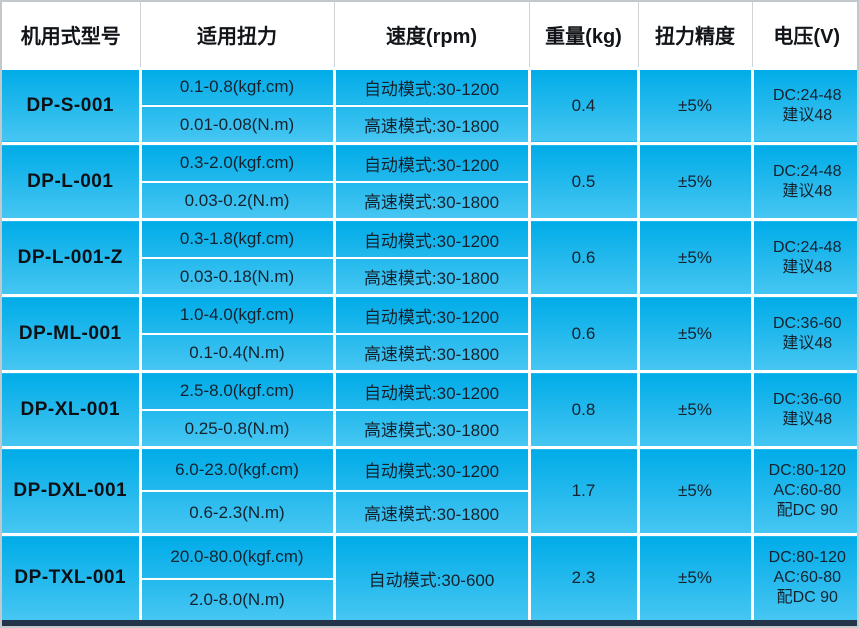 The image size is (859, 628). What do you see at coordinates (72, 334) in the screenshot?
I see `model-cell: DP-ML-001` at bounding box center [72, 334].